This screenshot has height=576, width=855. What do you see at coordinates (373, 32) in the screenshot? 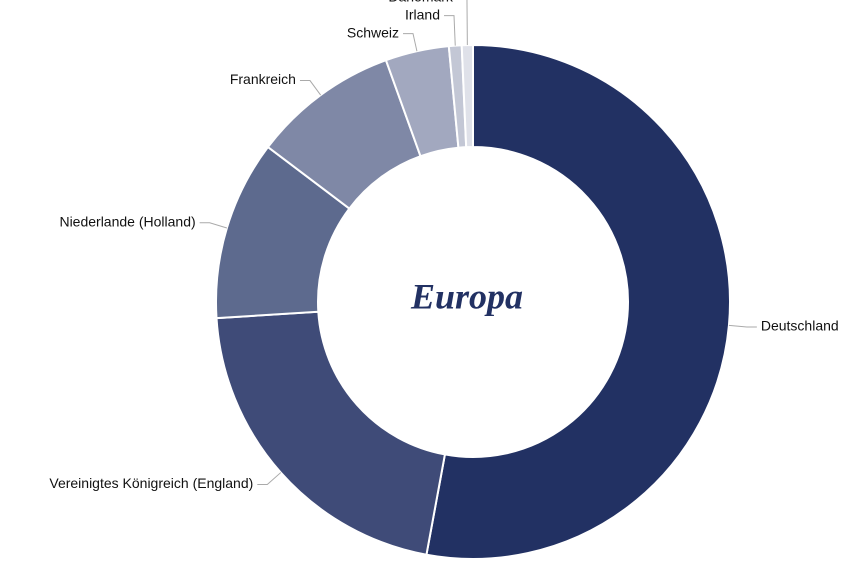
I see `slice-label: Schweiz` at bounding box center [373, 32].